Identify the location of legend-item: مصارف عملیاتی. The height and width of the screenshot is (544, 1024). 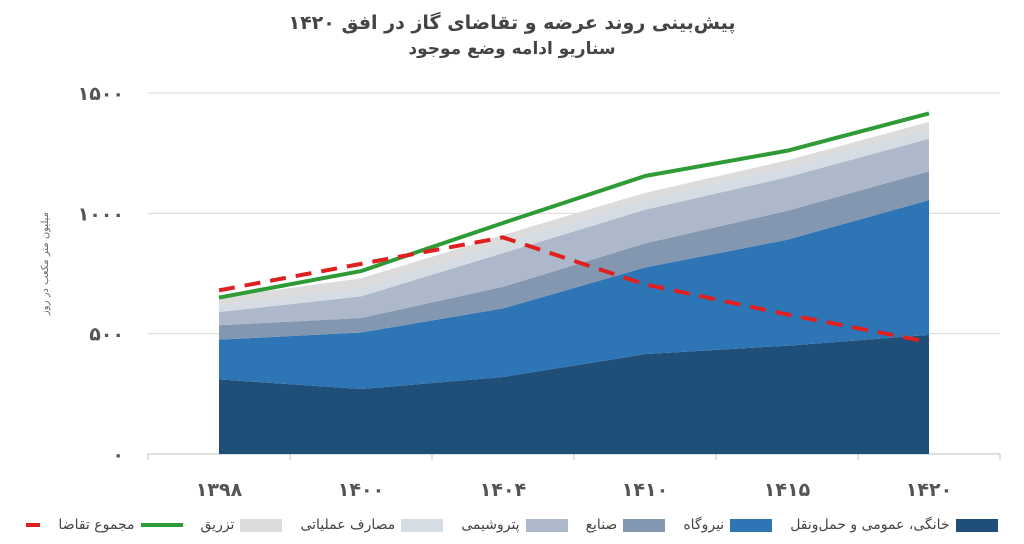
(372, 525).